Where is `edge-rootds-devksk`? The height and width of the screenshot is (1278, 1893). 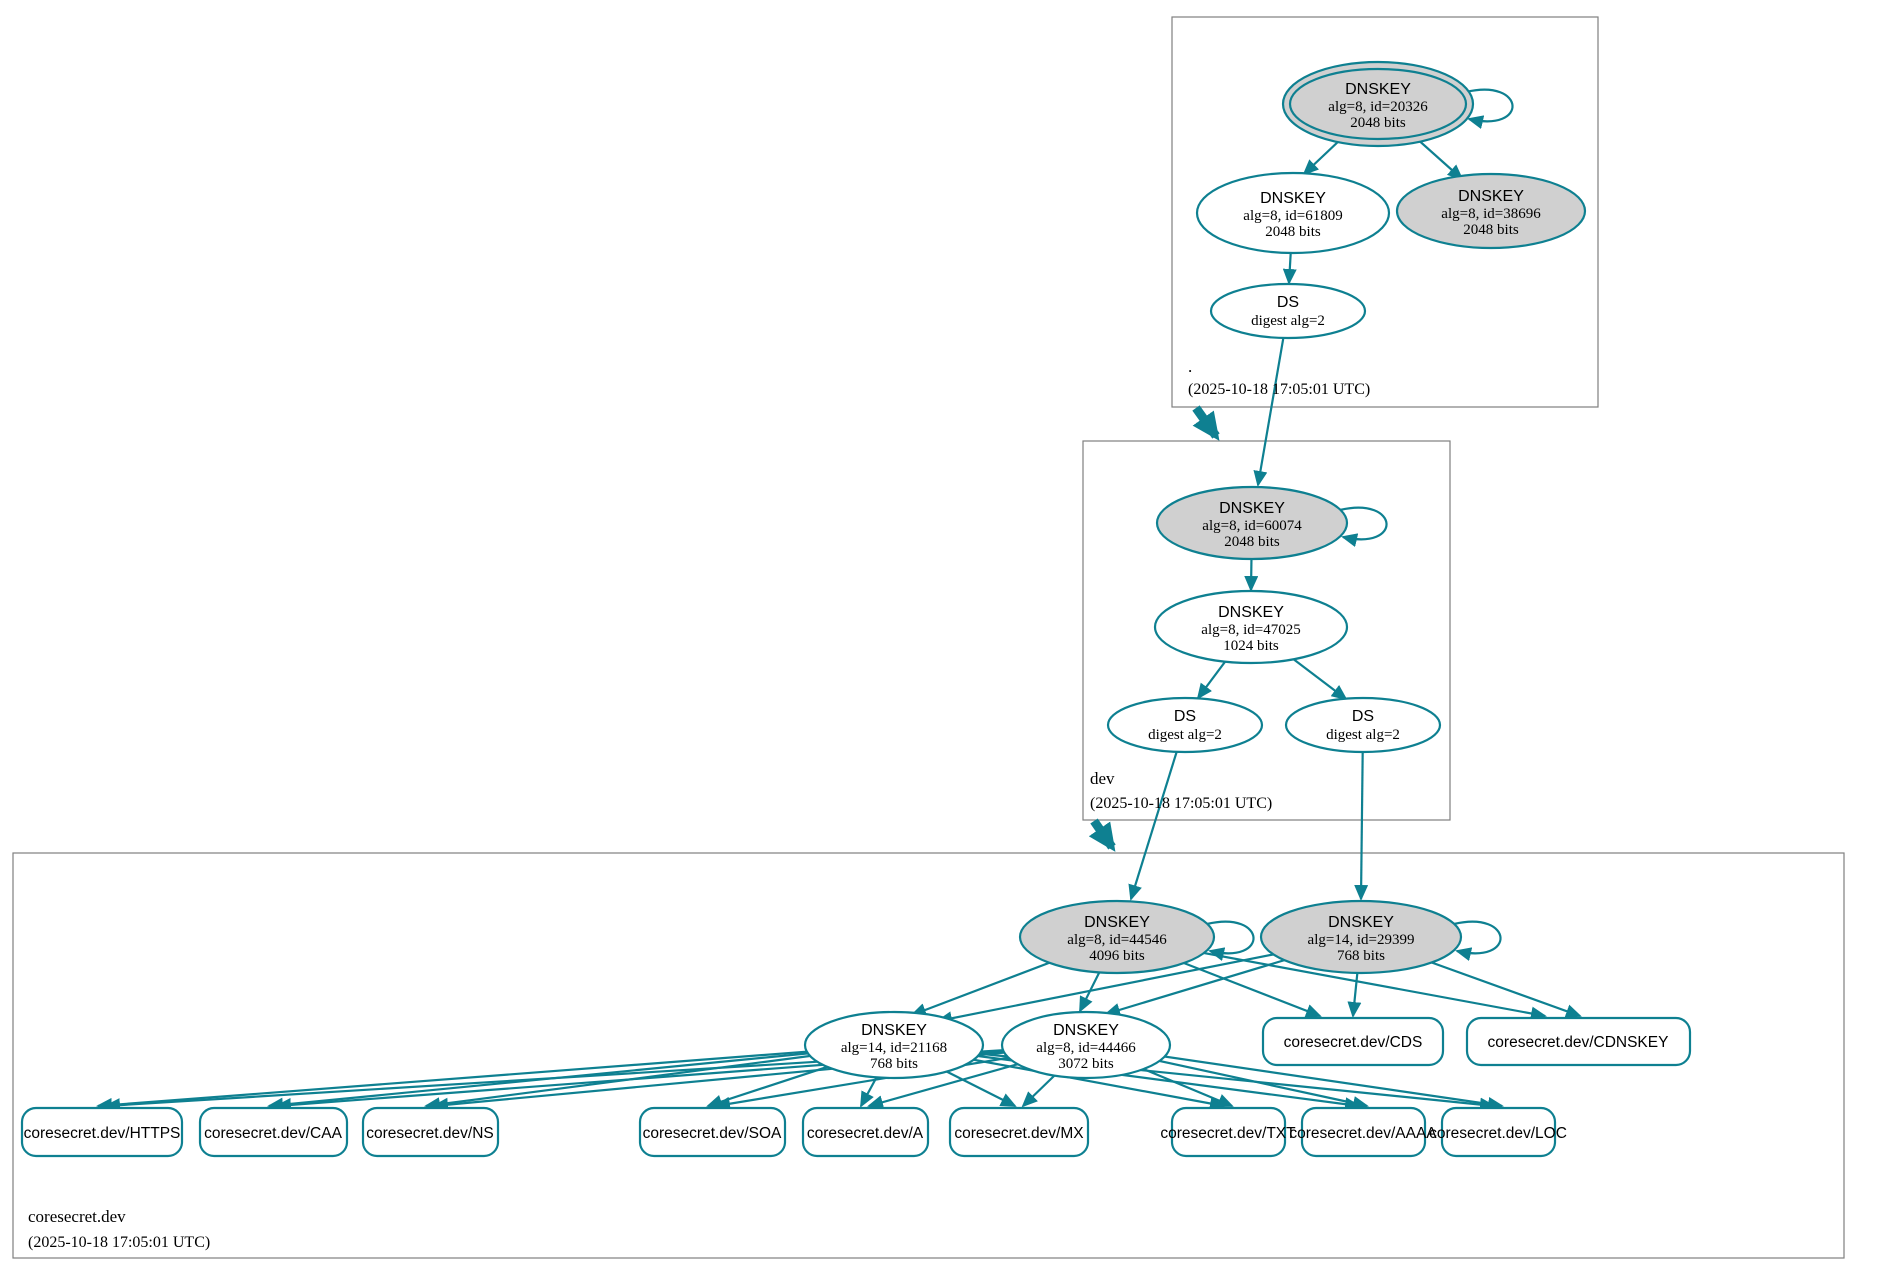
edge-rootds-devksk is located at coordinates (1271, 398).